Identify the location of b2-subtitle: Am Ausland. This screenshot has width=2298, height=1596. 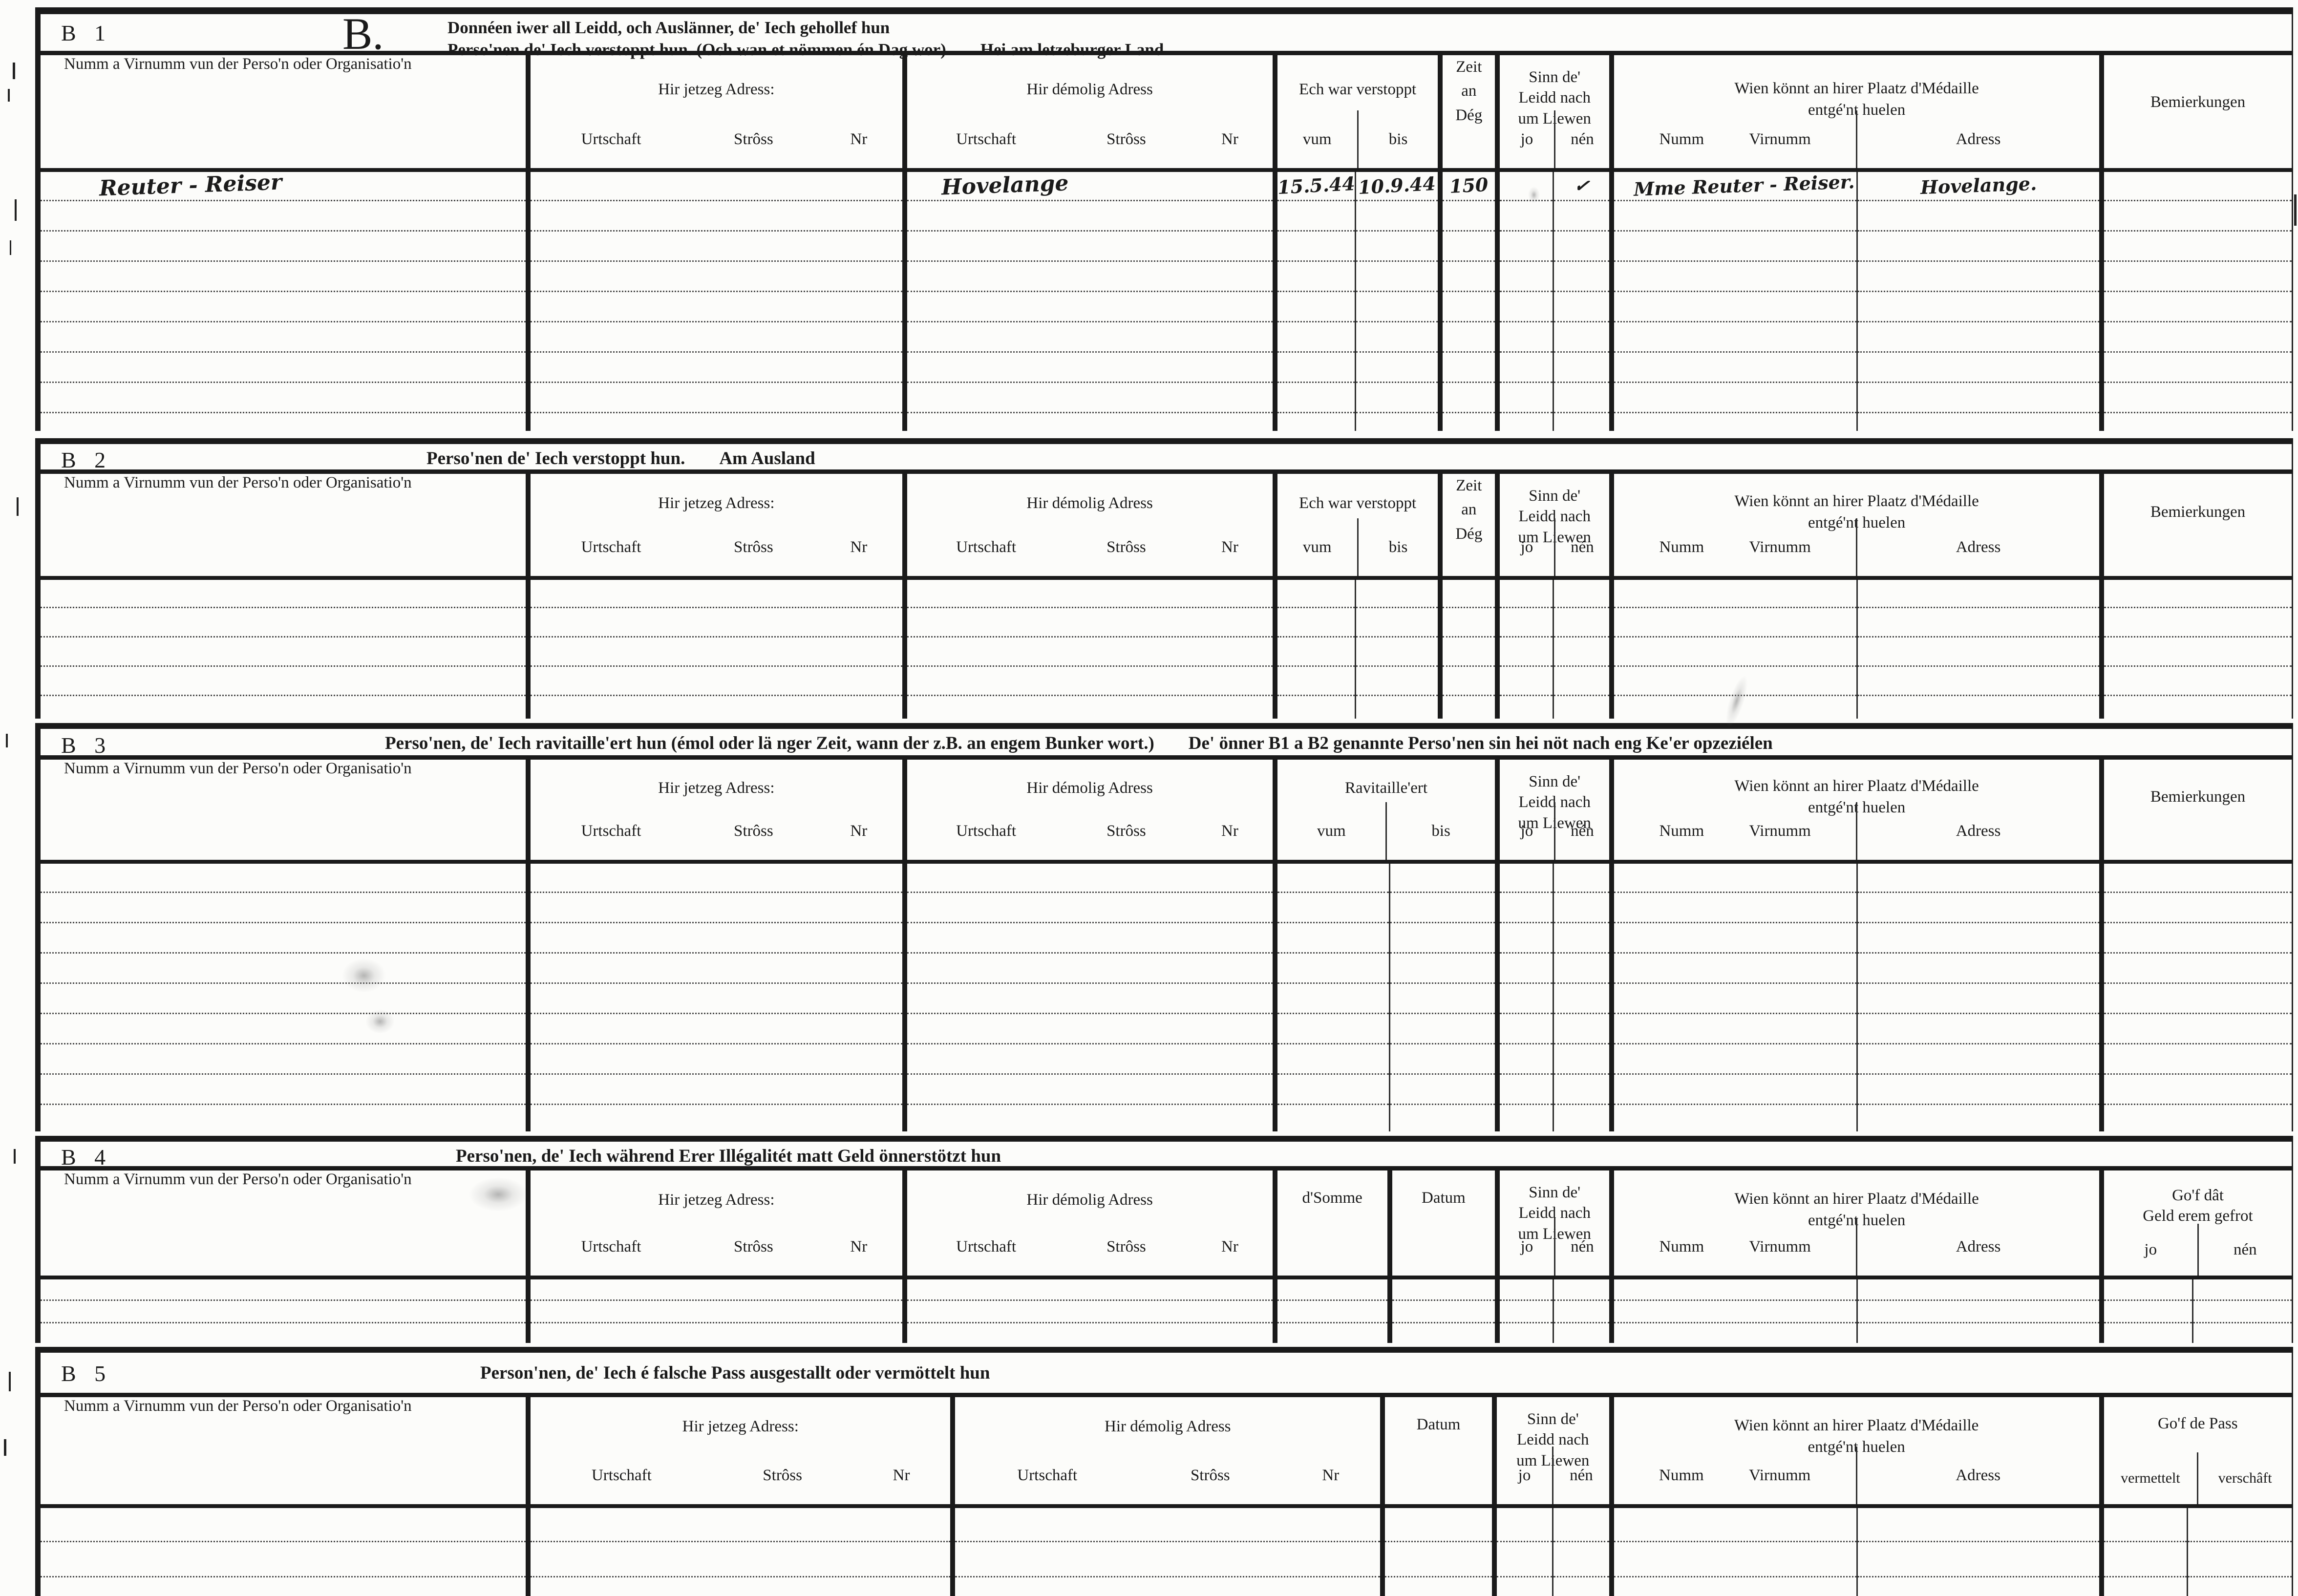
(767, 458).